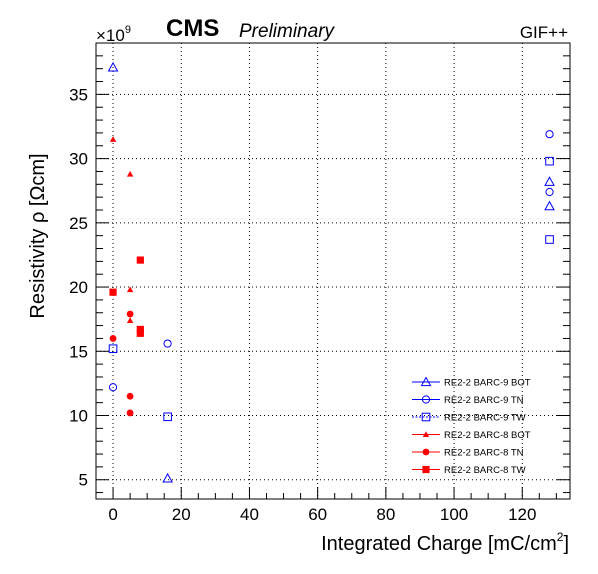  Describe the element at coordinates (181, 514) in the screenshot. I see `x-tick-label: 20` at that location.